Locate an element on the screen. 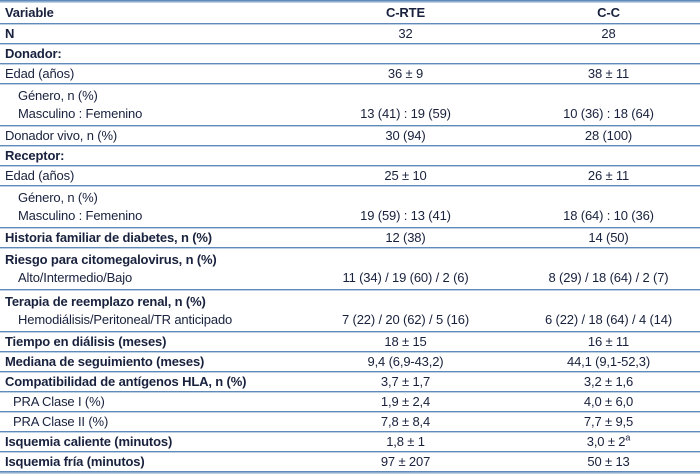 The height and width of the screenshot is (474, 700). value-crte: 25 ± 10 is located at coordinates (405, 175).